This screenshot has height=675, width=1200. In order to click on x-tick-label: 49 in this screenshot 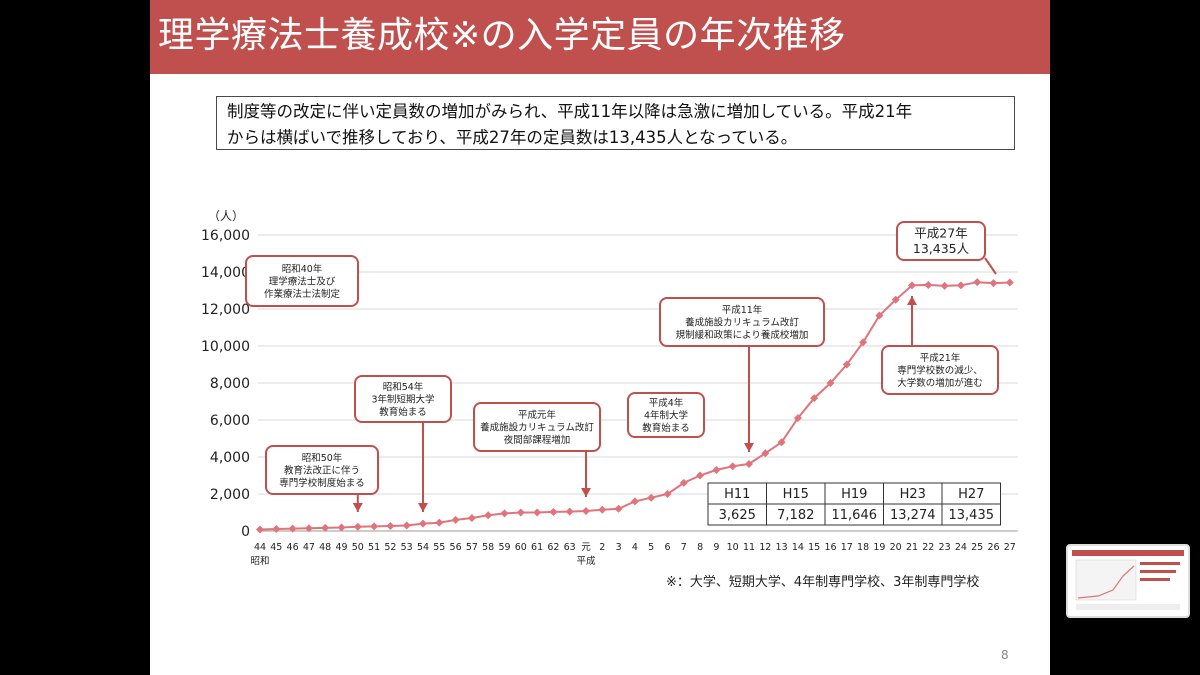, I will do `click(341, 547)`.